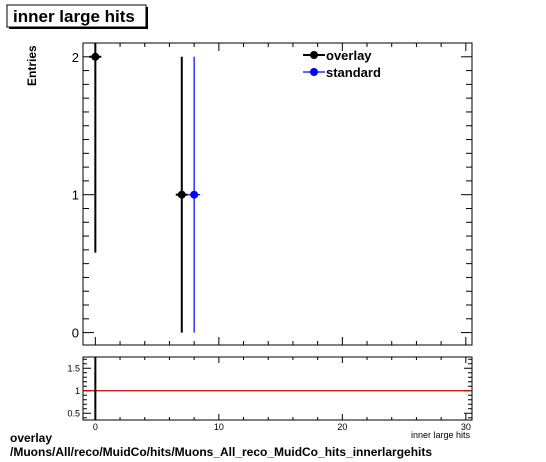 This screenshot has width=546, height=462. Describe the element at coordinates (441, 435) in the screenshot. I see `x-axis-label: inner large hits` at that location.